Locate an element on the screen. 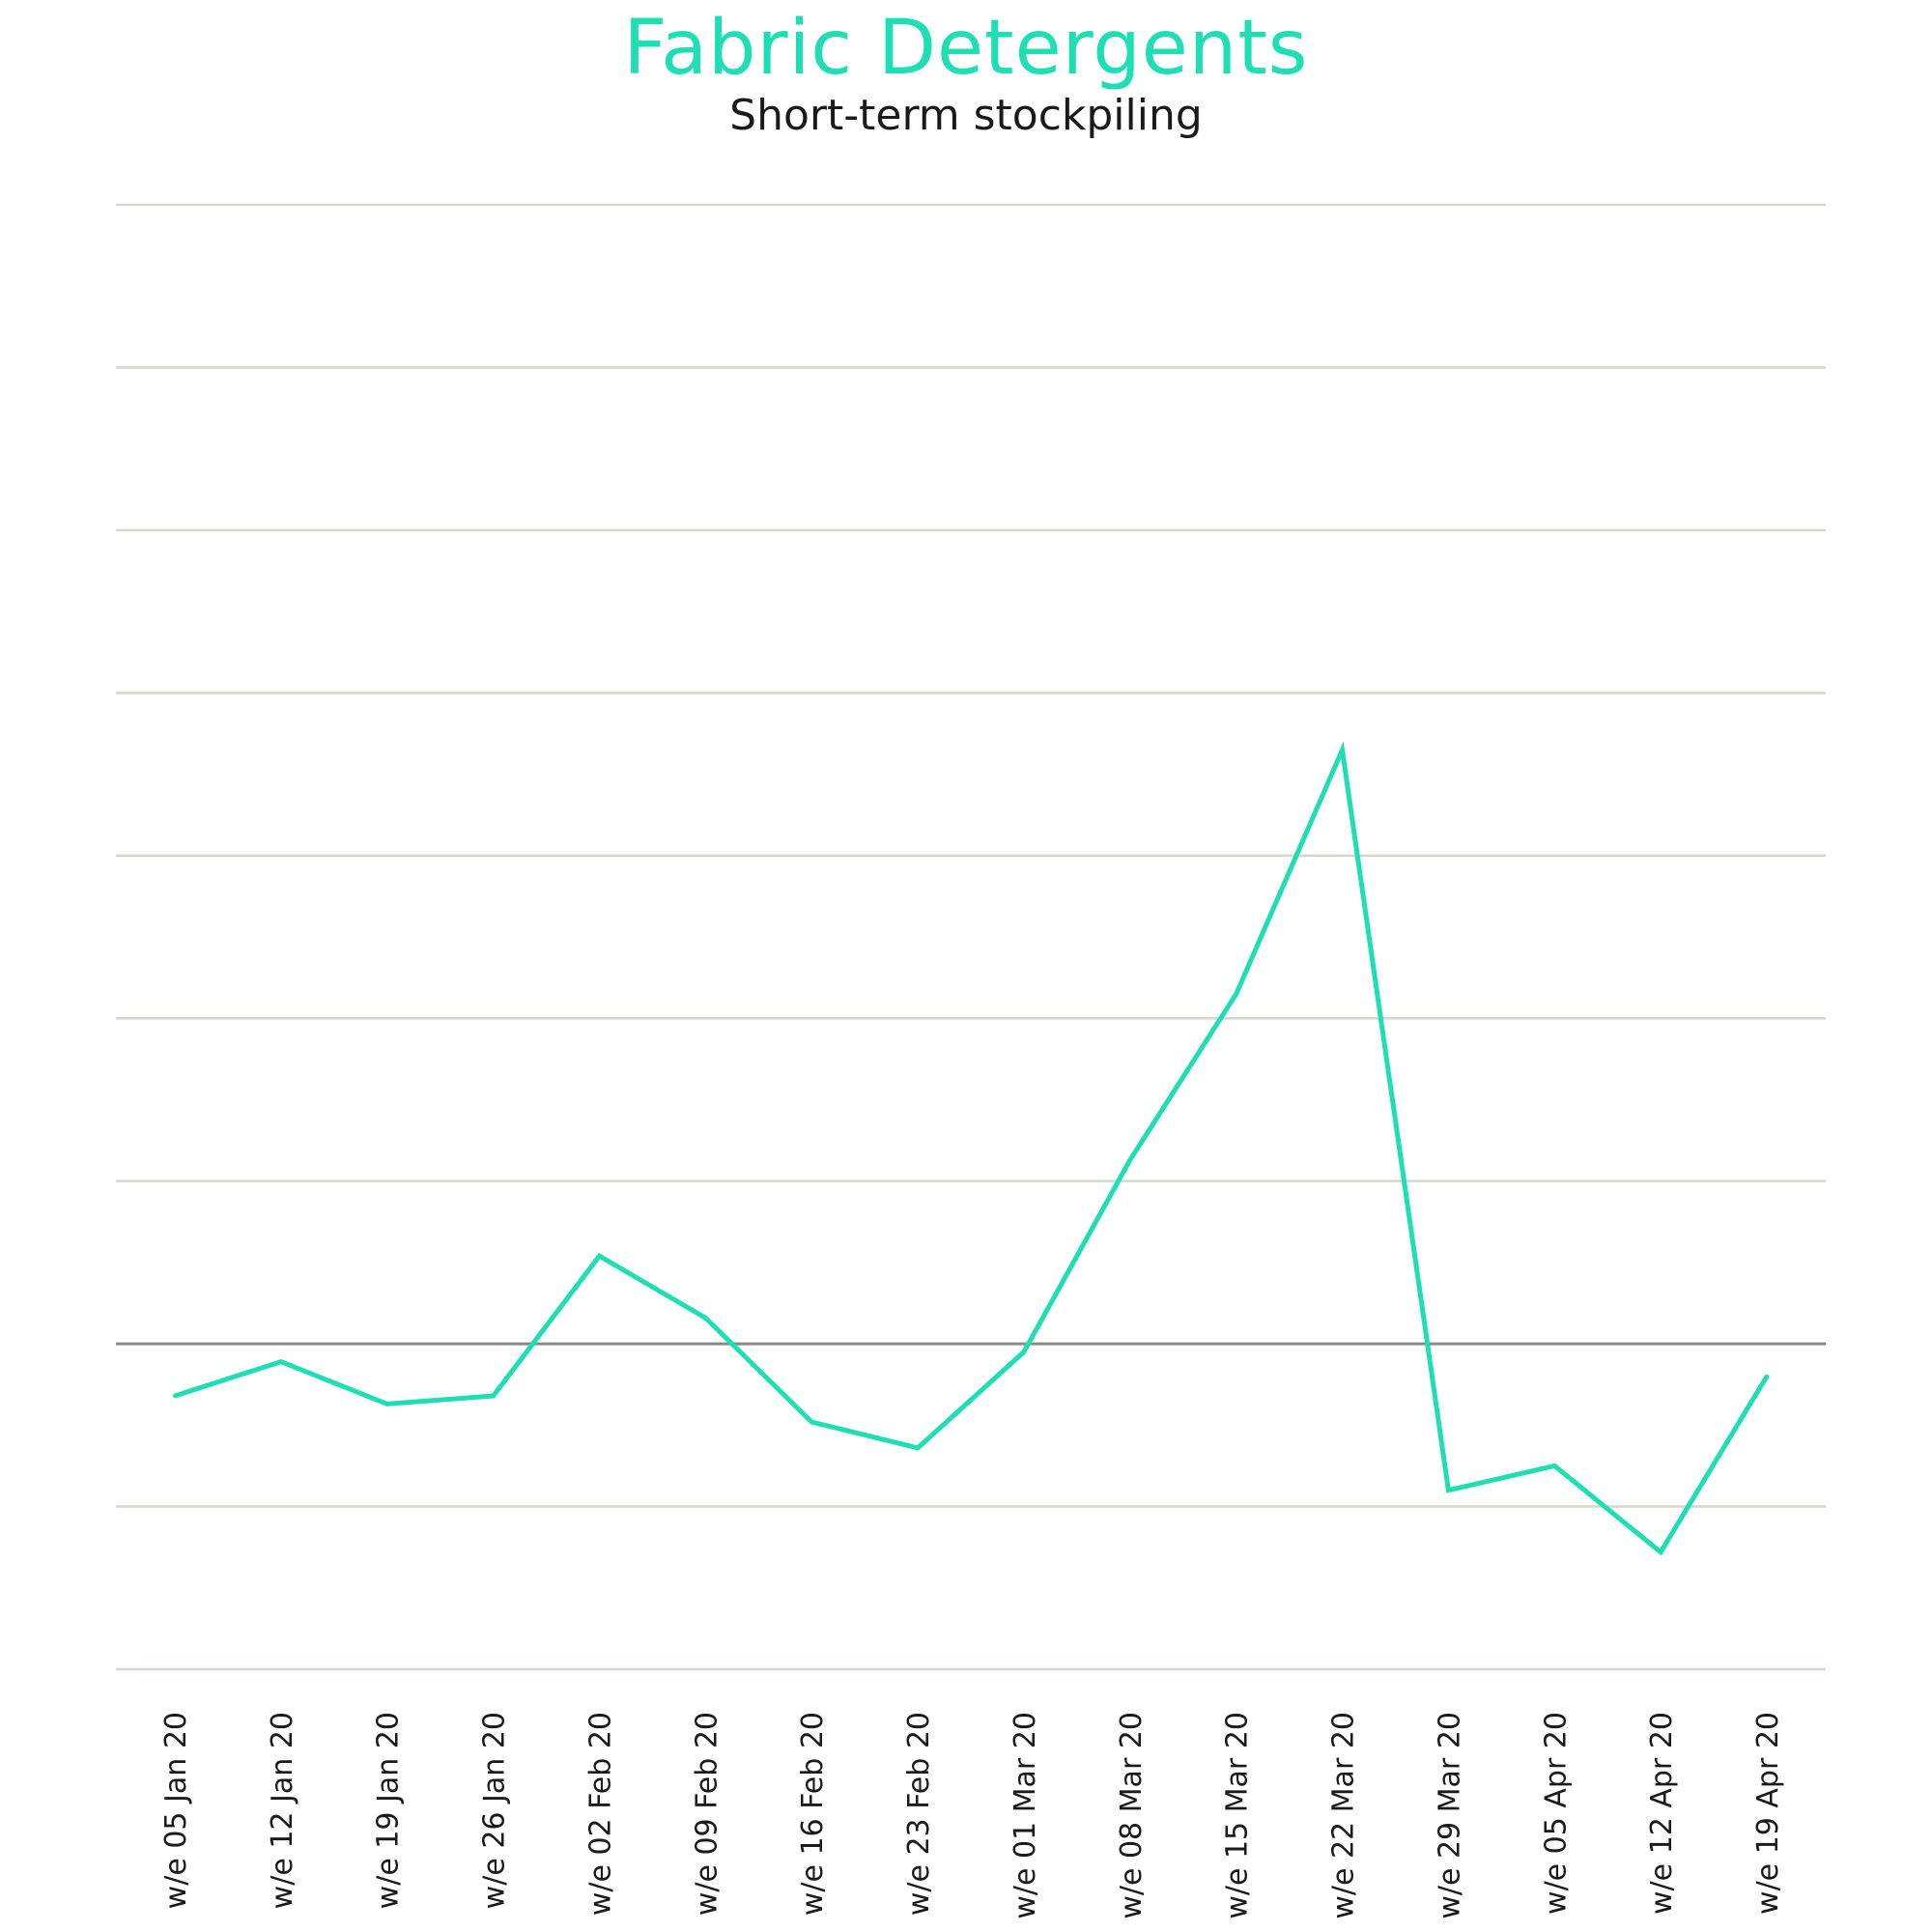 The width and height of the screenshot is (1932, 1932). x-tick-label: w/e 16 Feb 20 is located at coordinates (813, 1814).